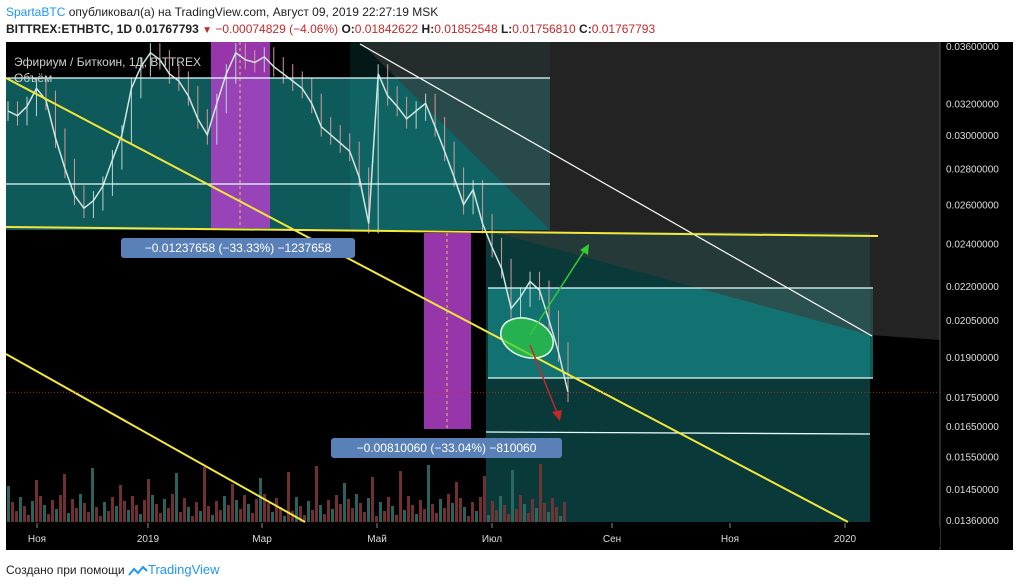 The image size is (1019, 587). I want to click on down-triangle-icon: ▼, so click(207, 30).